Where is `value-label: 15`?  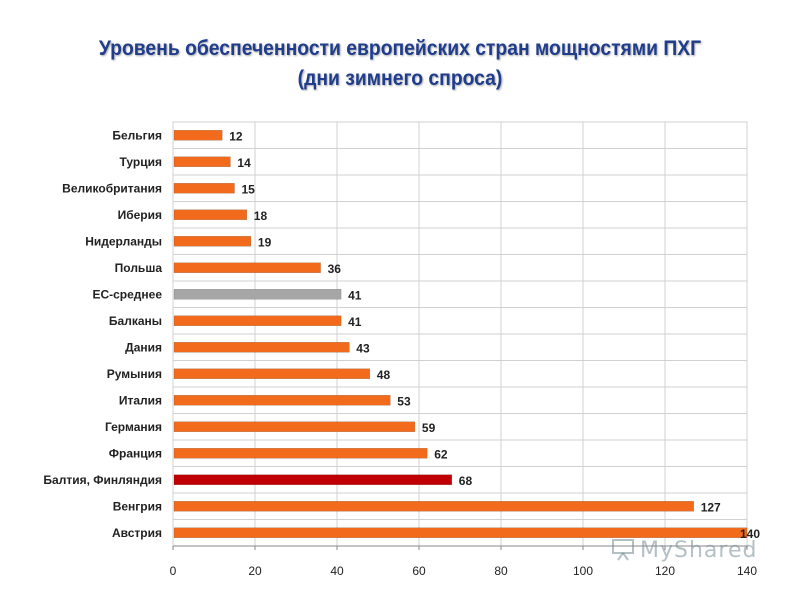 value-label: 15 is located at coordinates (249, 189).